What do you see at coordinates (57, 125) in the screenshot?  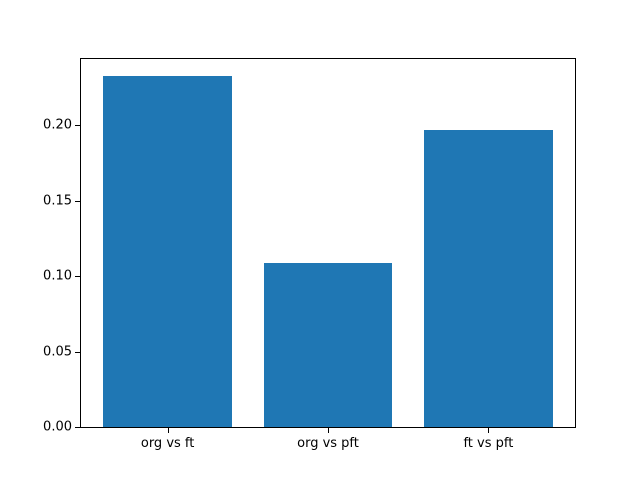 I see `y-tick-label-0.20: 0.20` at bounding box center [57, 125].